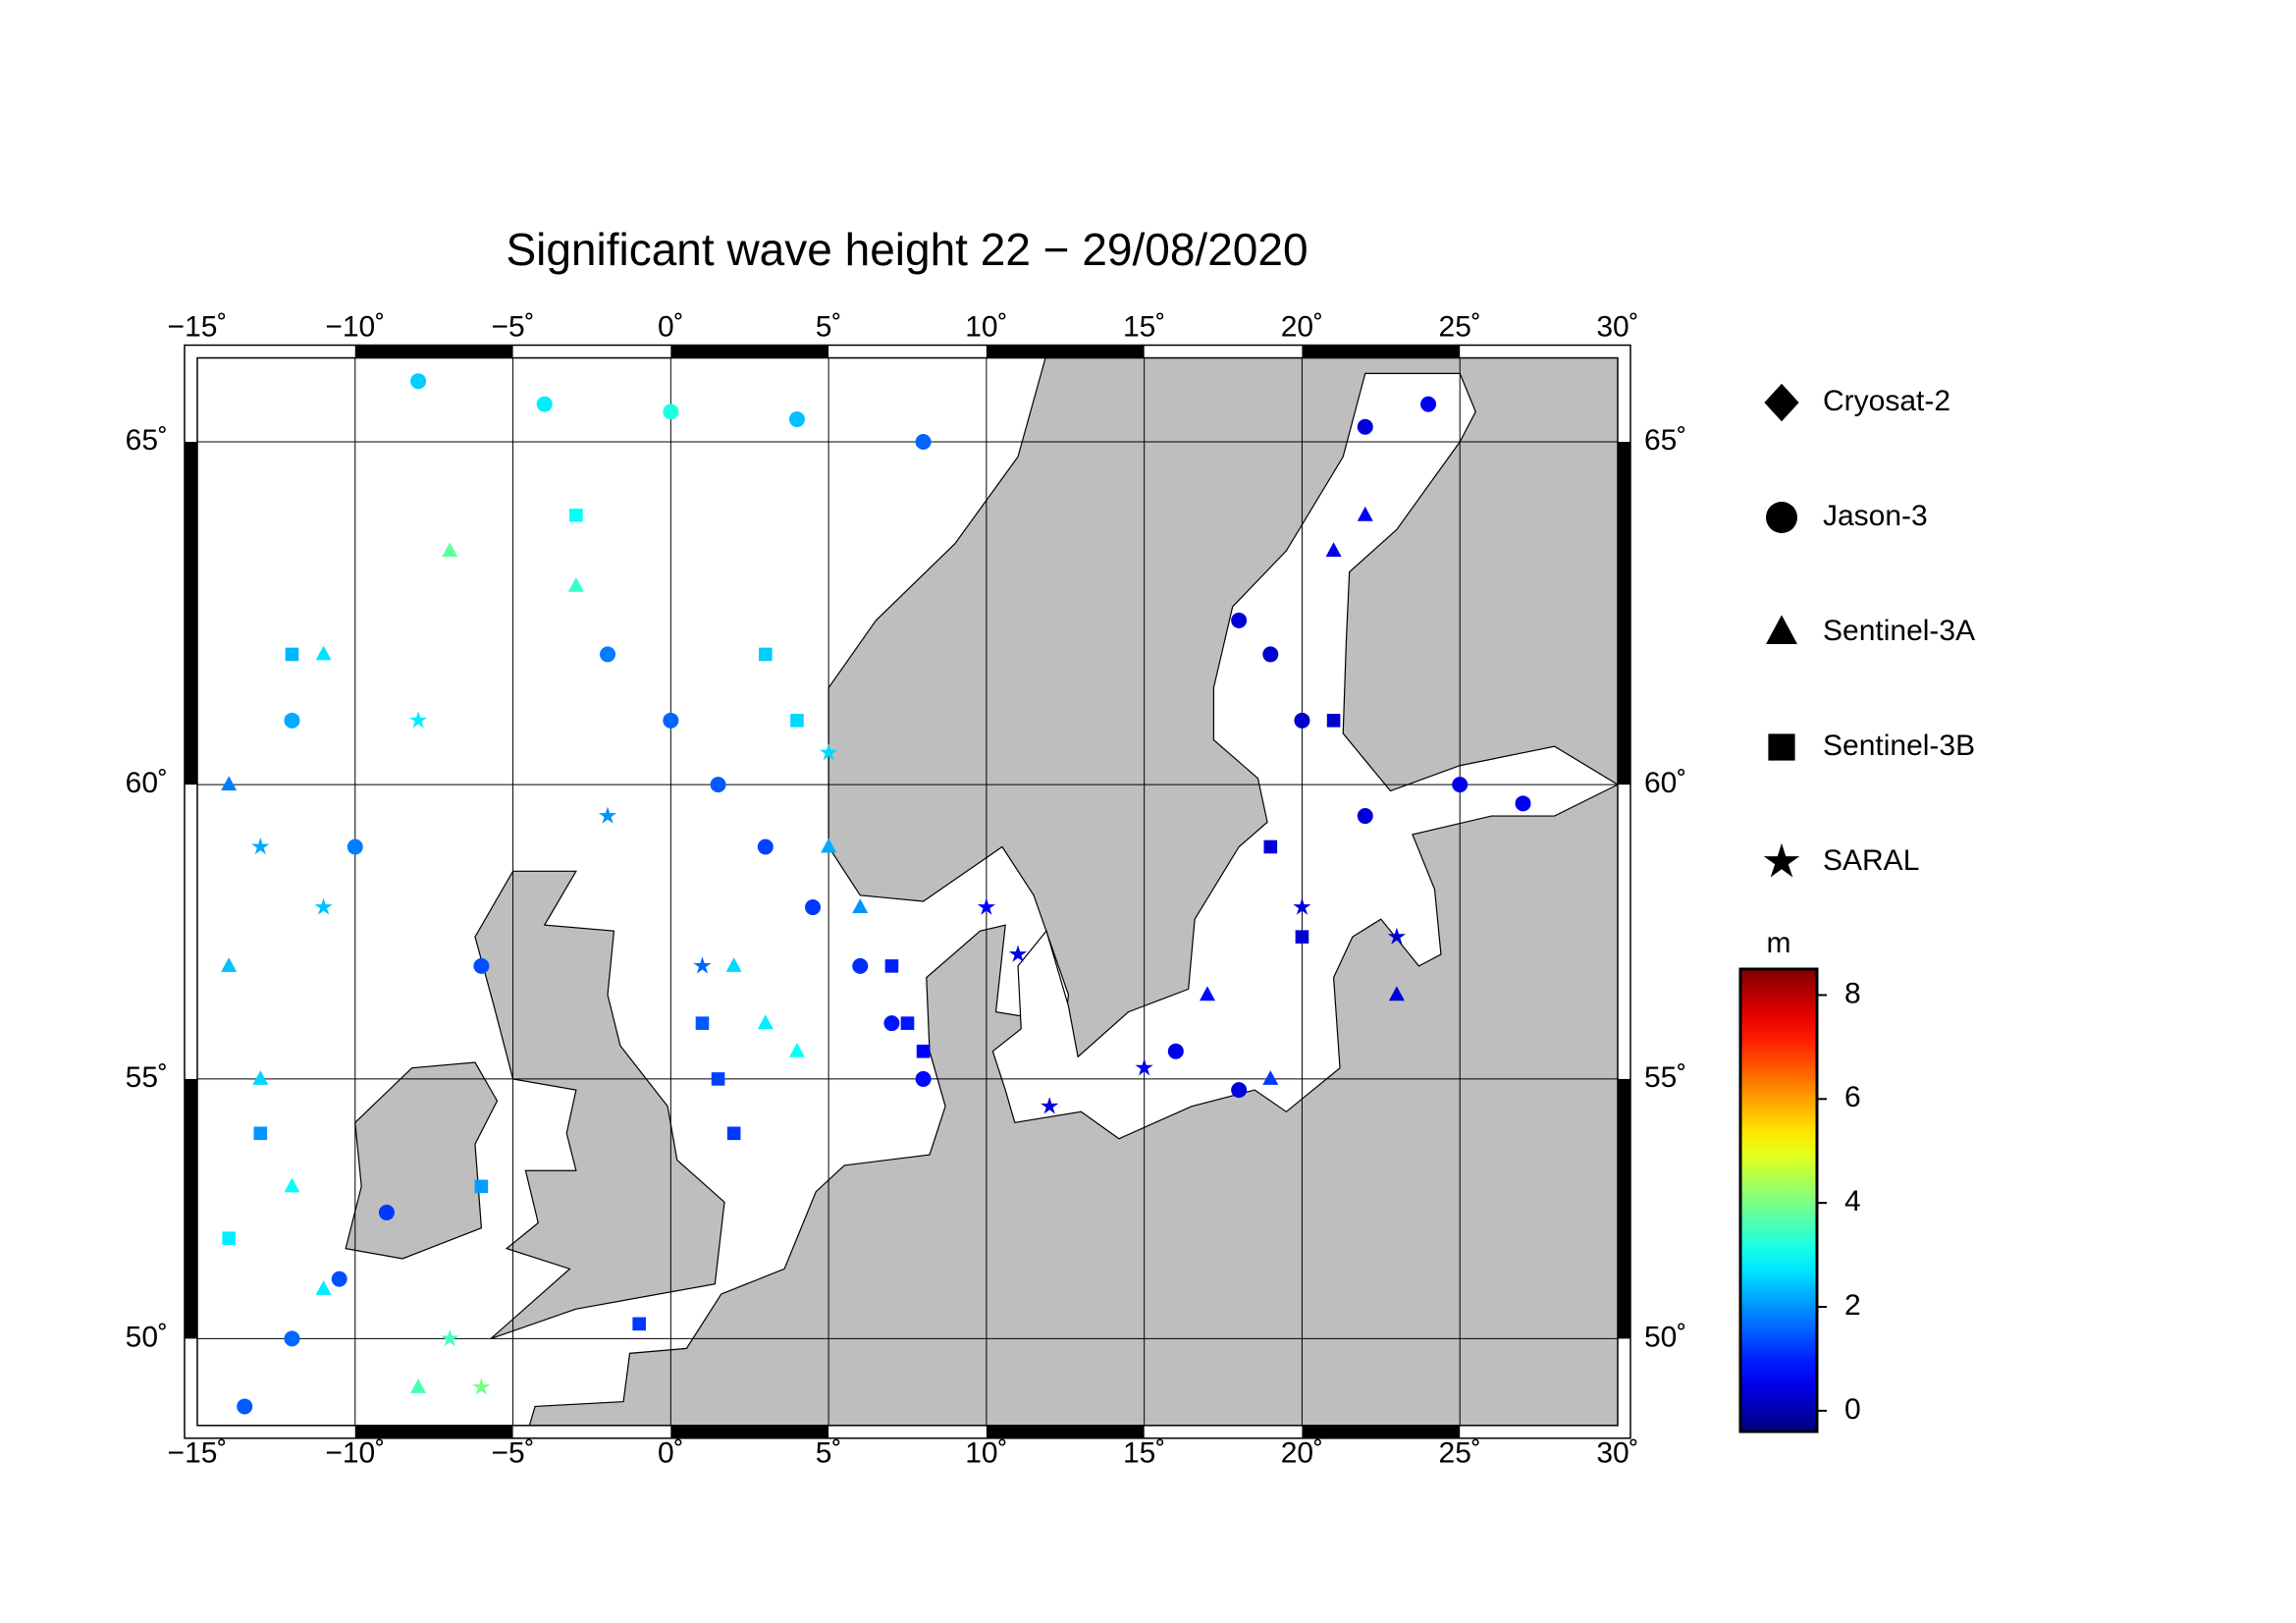 The image size is (2296, 1623). What do you see at coordinates (1899, 746) in the screenshot?
I see `legend-label: Sentinel-3B` at bounding box center [1899, 746].